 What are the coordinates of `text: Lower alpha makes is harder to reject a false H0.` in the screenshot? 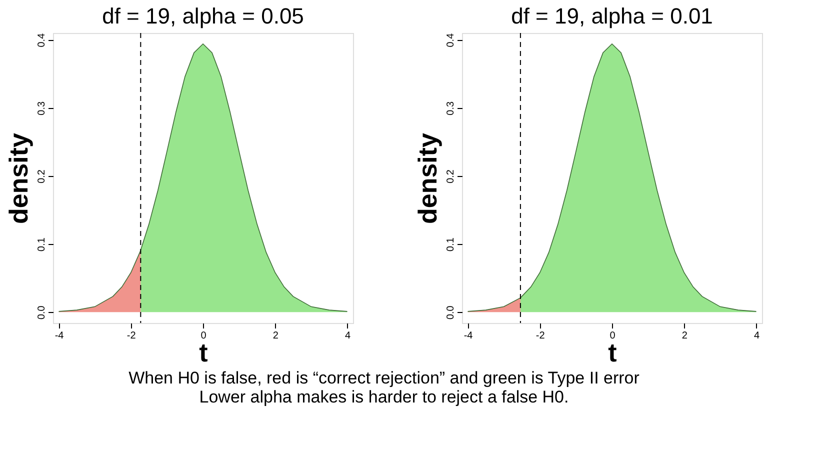 It's located at (384, 397).